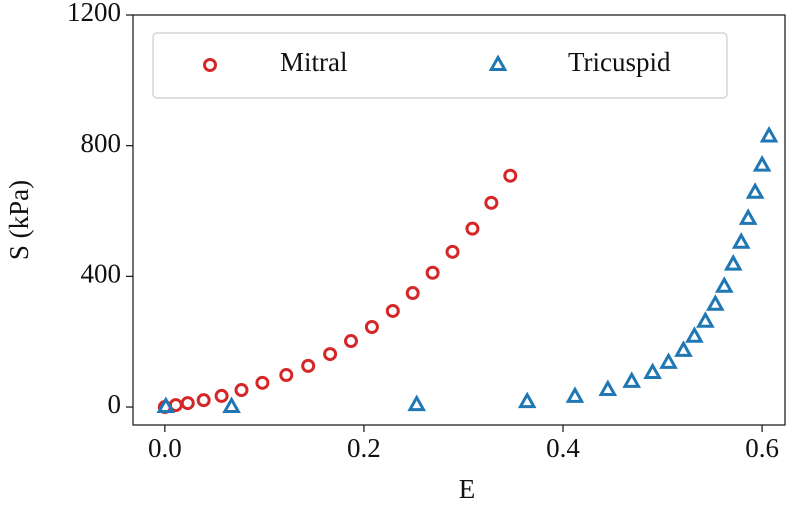 The height and width of the screenshot is (510, 800). Describe the element at coordinates (364, 448) in the screenshot. I see `x-tick-label: 0.2` at that location.